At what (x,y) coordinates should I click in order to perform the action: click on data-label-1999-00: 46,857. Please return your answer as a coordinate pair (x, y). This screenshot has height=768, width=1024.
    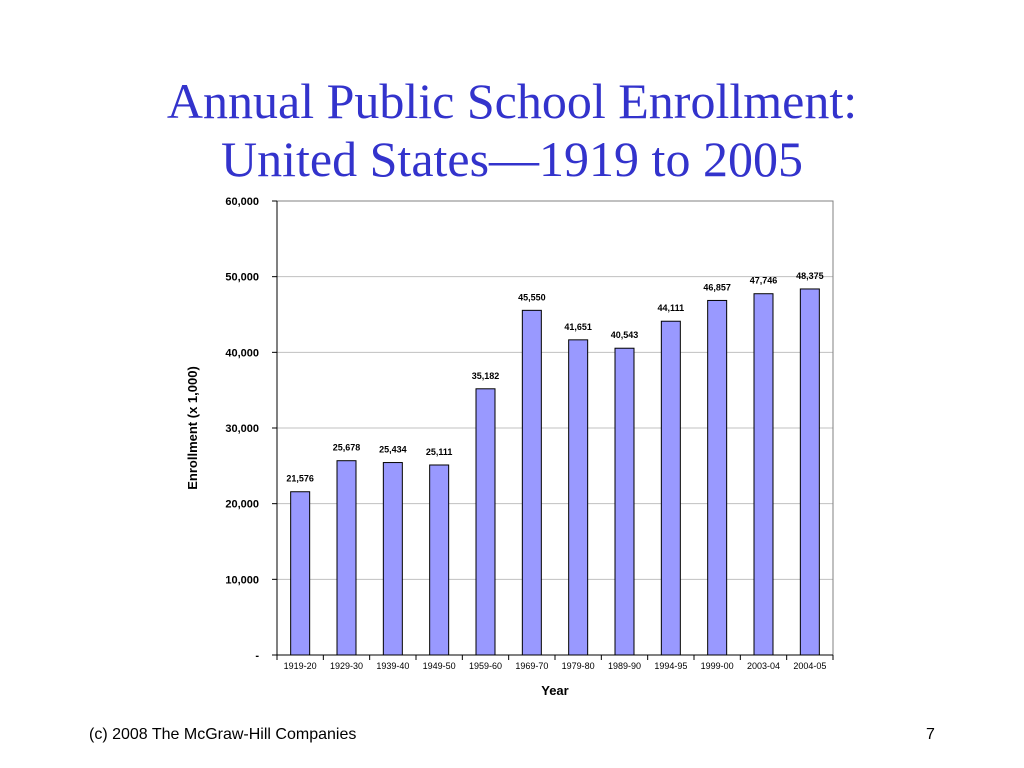
    Looking at the image, I should click on (717, 287).